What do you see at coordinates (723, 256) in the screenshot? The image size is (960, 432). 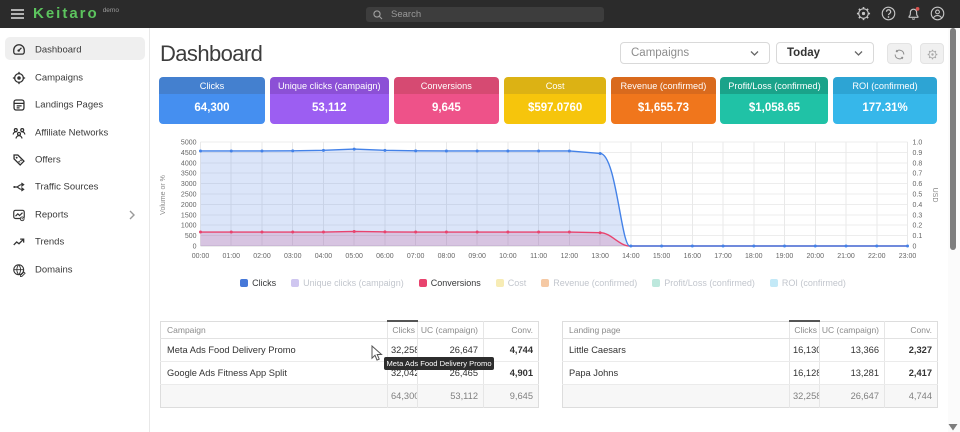 I see `svg-text: 17:00` at bounding box center [723, 256].